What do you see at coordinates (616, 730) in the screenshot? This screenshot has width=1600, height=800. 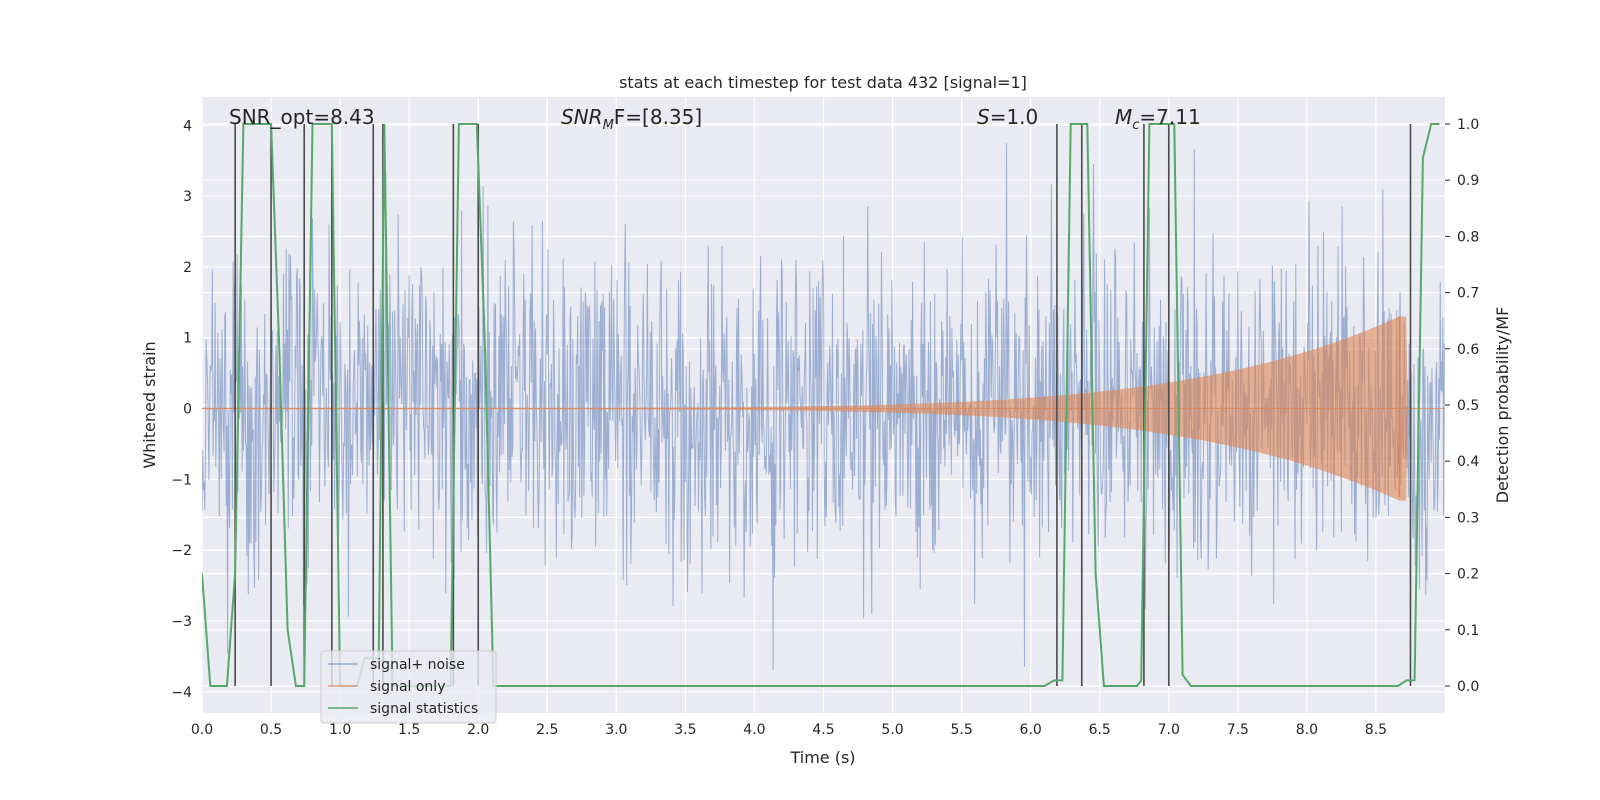 I see `x-tick-label: 3.0` at bounding box center [616, 730].